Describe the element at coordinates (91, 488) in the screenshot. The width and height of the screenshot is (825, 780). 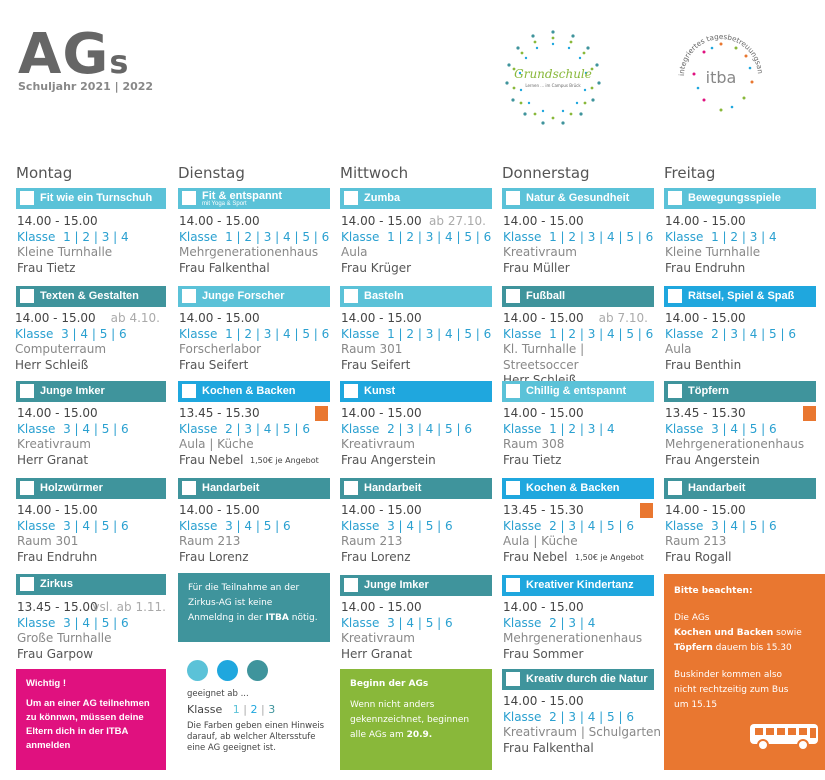
I see `ag-header: Holzwürmer` at that location.